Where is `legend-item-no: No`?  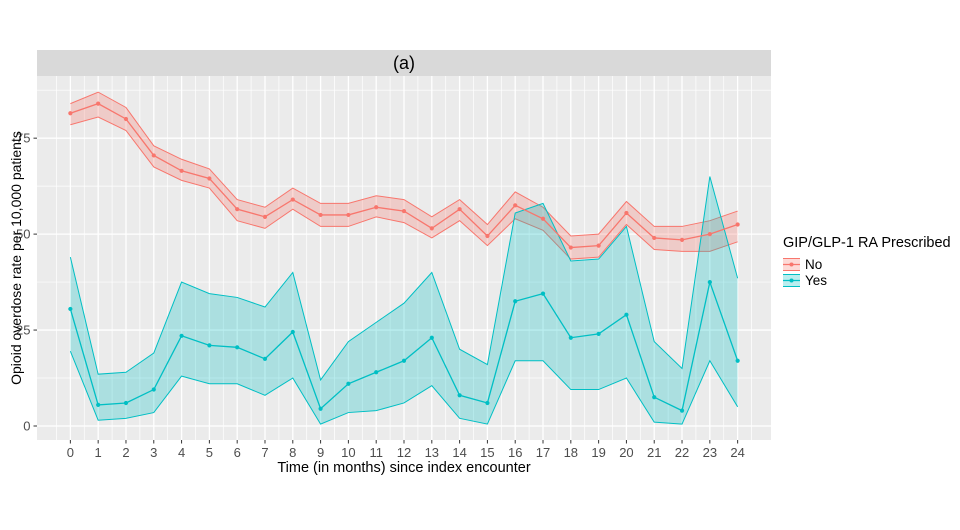
legend-item-no: No is located at coordinates (867, 264).